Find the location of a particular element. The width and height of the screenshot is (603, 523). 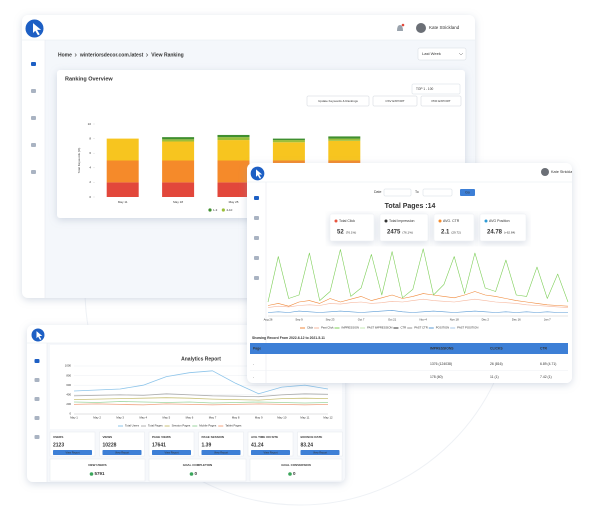

x-tick-label: May 12 is located at coordinates (328, 418).